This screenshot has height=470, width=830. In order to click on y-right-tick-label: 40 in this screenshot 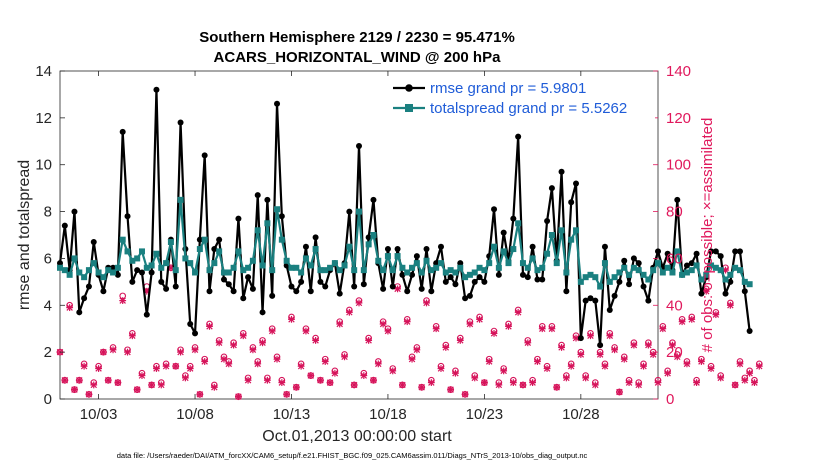, I will do `click(674, 305)`.